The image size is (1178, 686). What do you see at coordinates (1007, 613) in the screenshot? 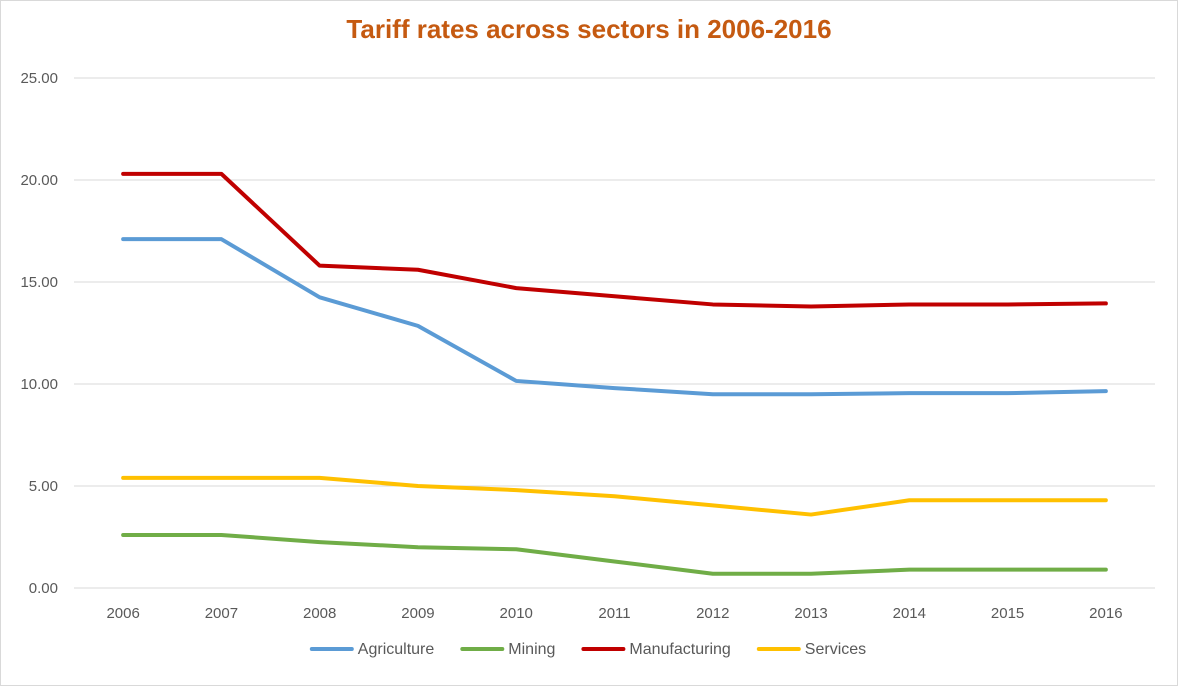
I see `x-tick-label: 2015` at bounding box center [1007, 613].